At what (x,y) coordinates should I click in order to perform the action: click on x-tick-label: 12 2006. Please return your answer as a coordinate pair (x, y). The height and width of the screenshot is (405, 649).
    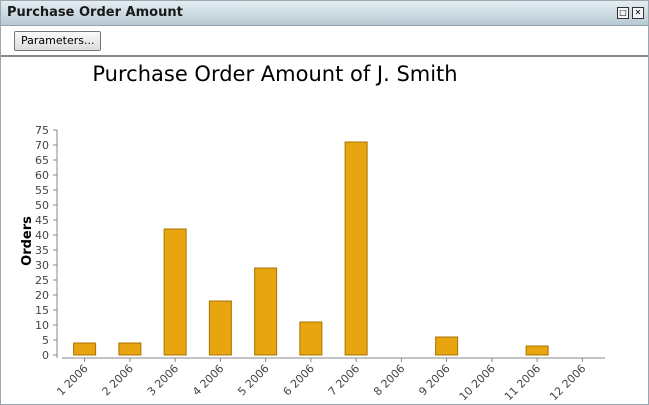
    Looking at the image, I should click on (567, 382).